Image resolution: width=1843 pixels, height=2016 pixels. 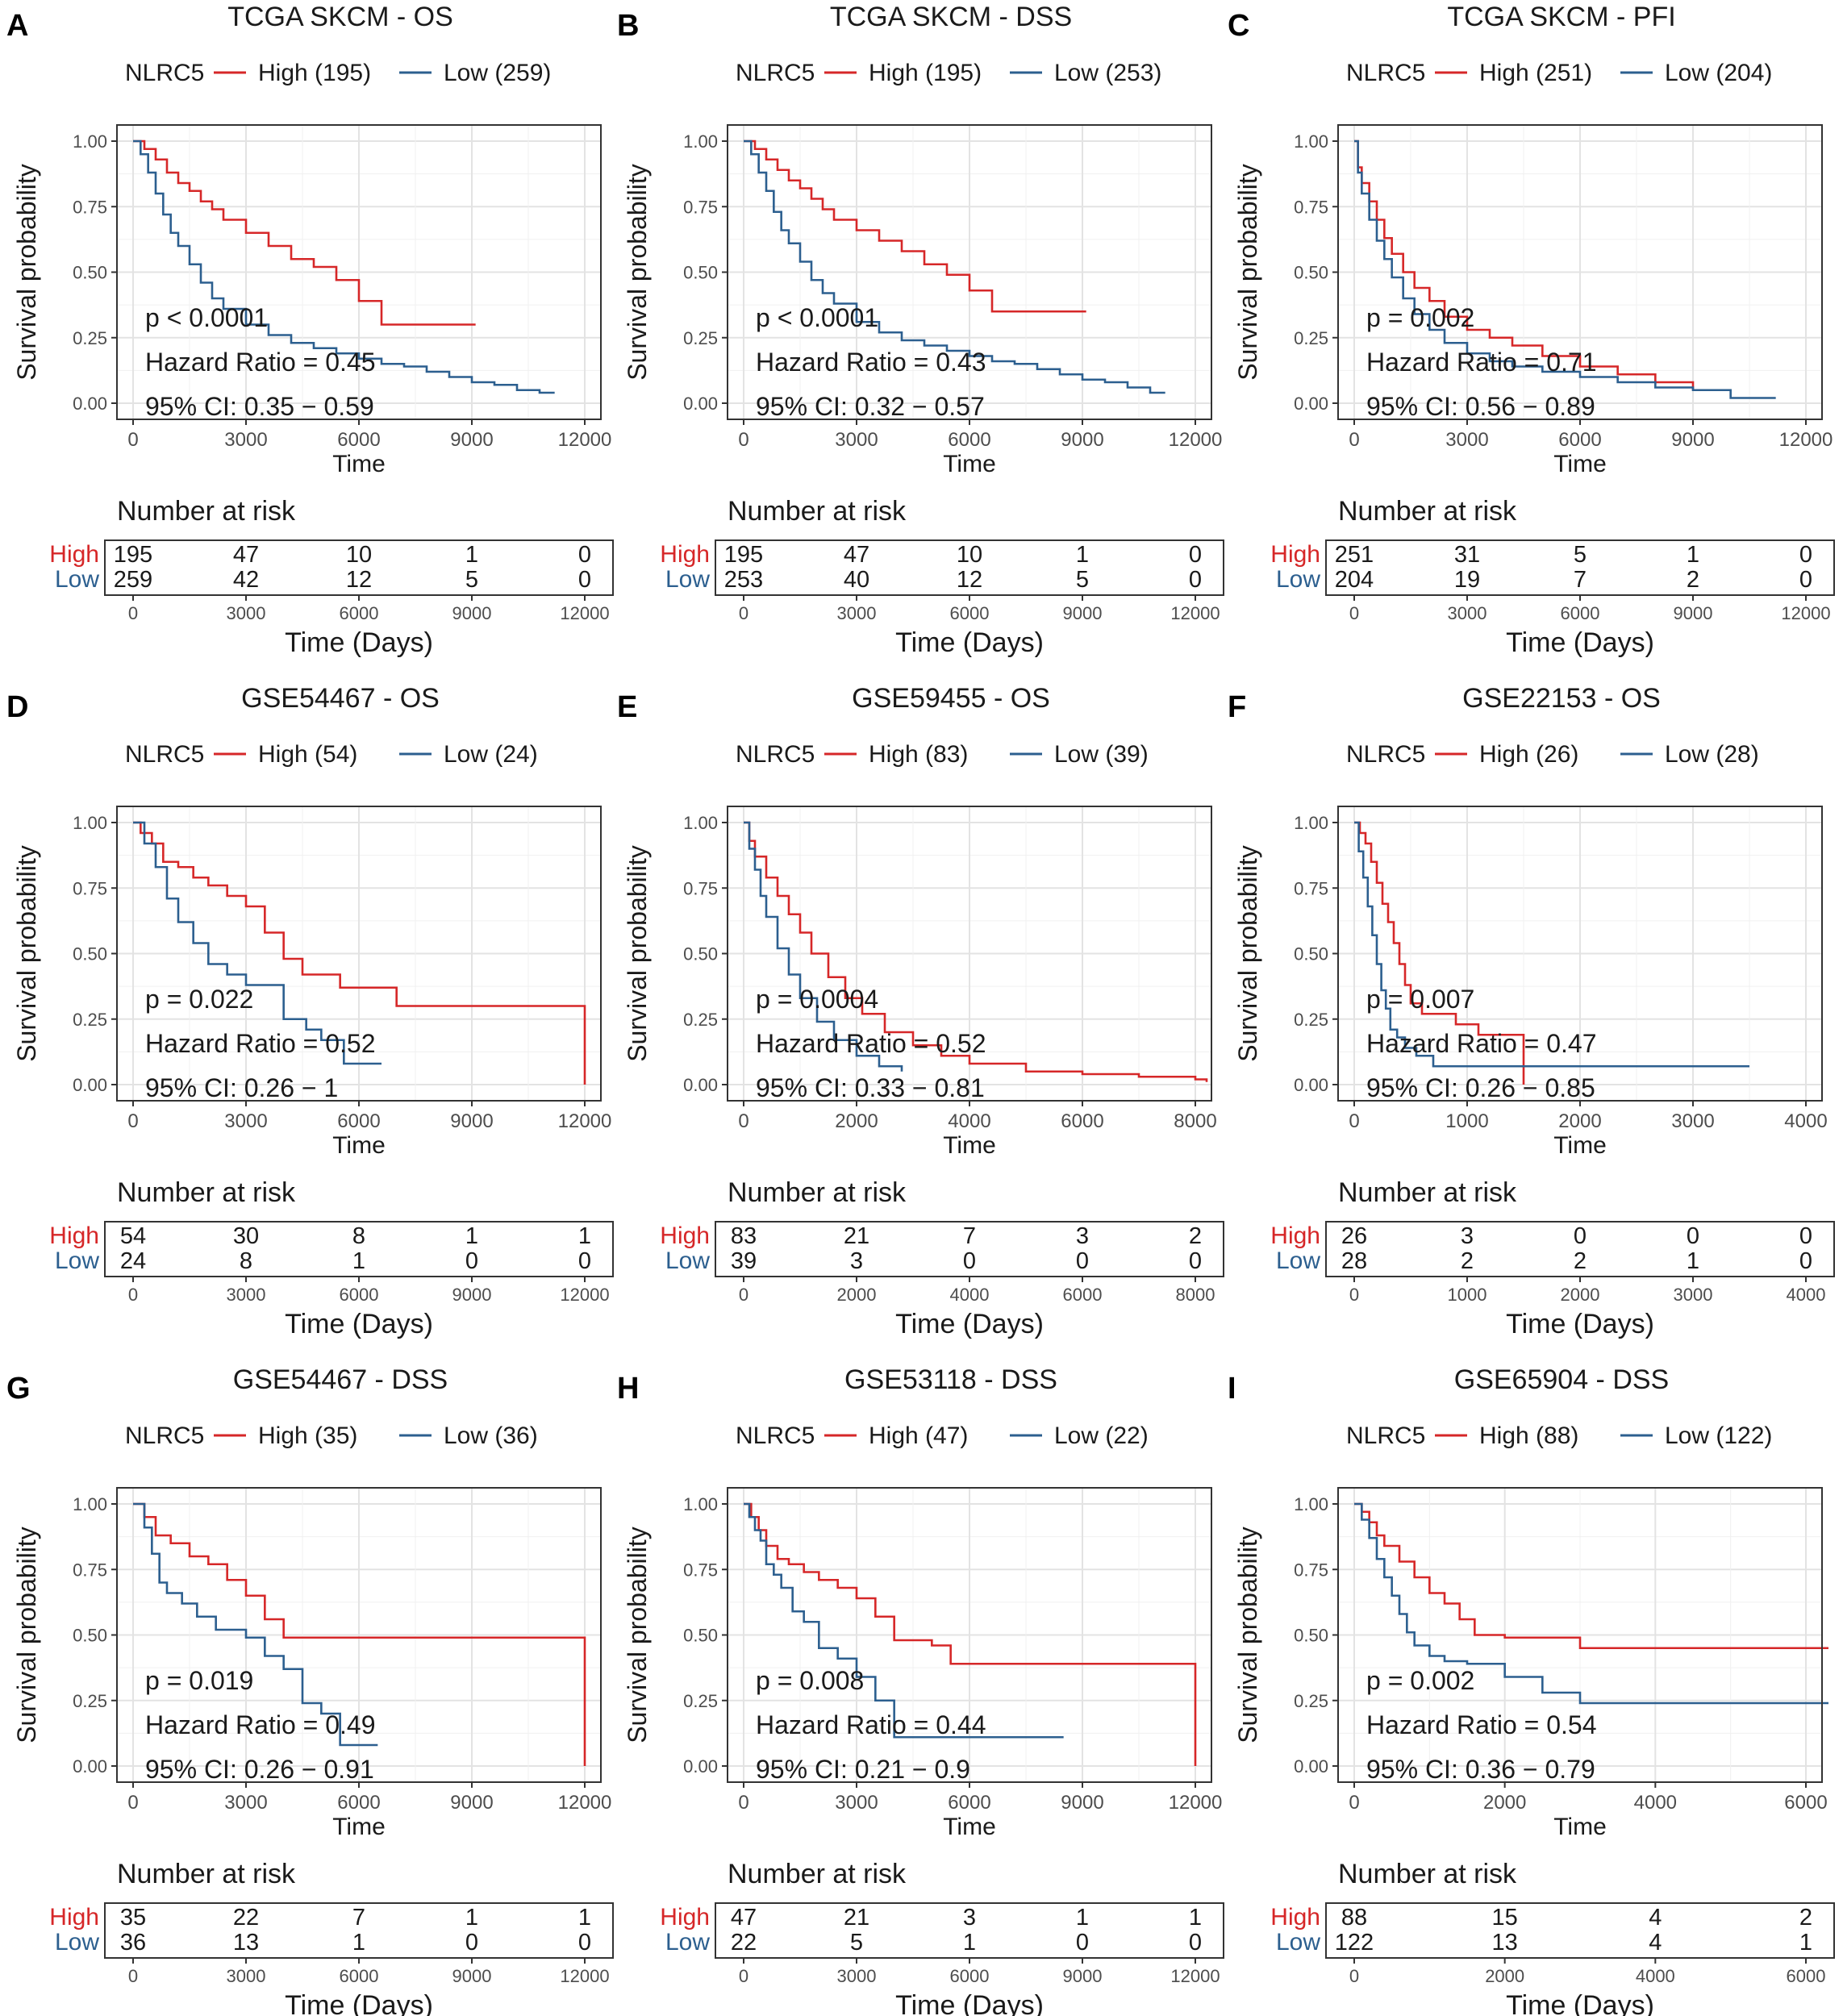 What do you see at coordinates (491, 754) in the screenshot?
I see `legend-label-low: Low (24)` at bounding box center [491, 754].